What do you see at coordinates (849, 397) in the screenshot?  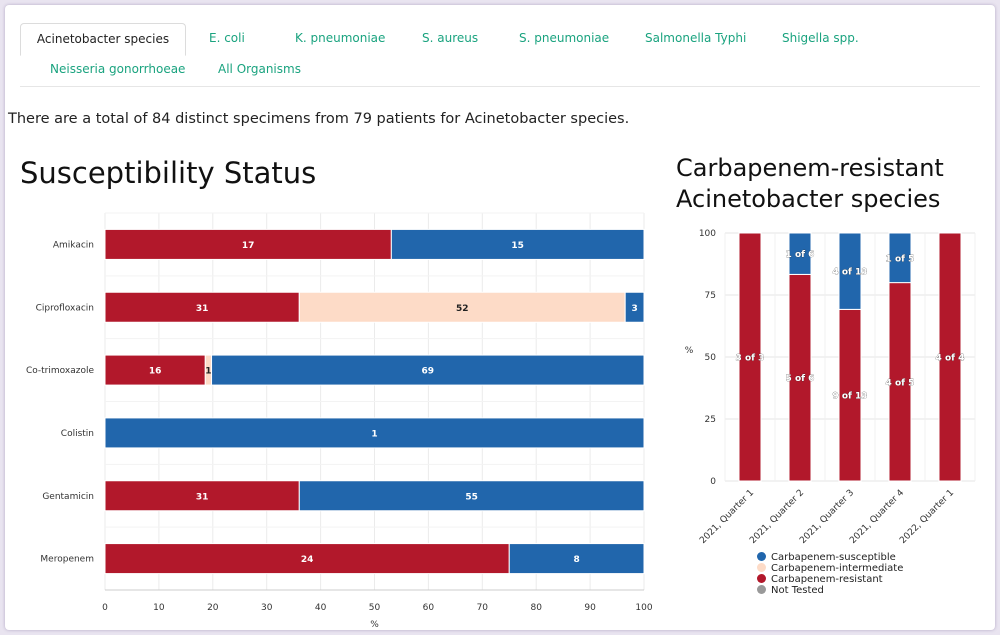 I see `bar-count-label: 9 of 13` at bounding box center [849, 397].